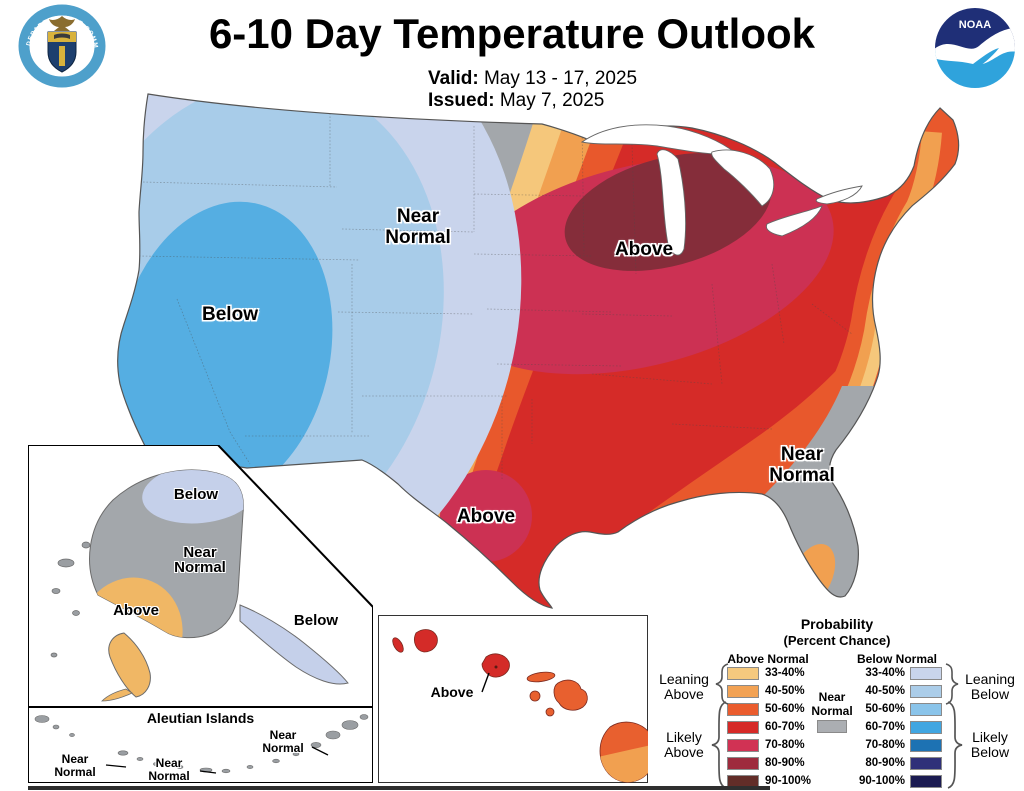 The height and width of the screenshot is (791, 1024). Describe the element at coordinates (785, 763) in the screenshot. I see `legend-above-range-label: 80-90%` at that location.